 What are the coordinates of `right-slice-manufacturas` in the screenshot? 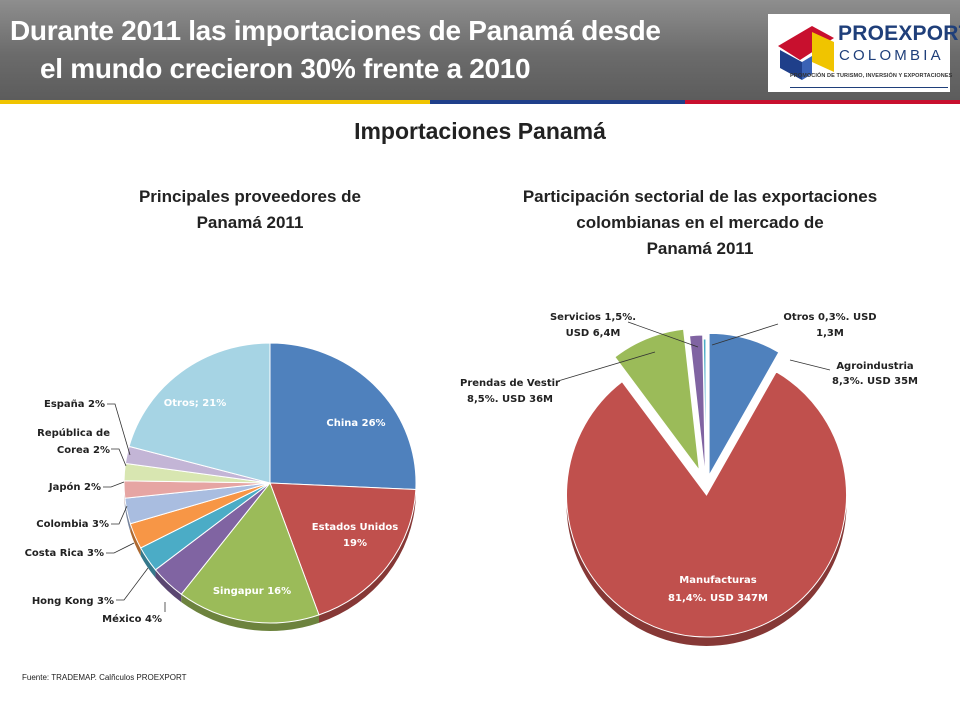 It's located at (706, 504).